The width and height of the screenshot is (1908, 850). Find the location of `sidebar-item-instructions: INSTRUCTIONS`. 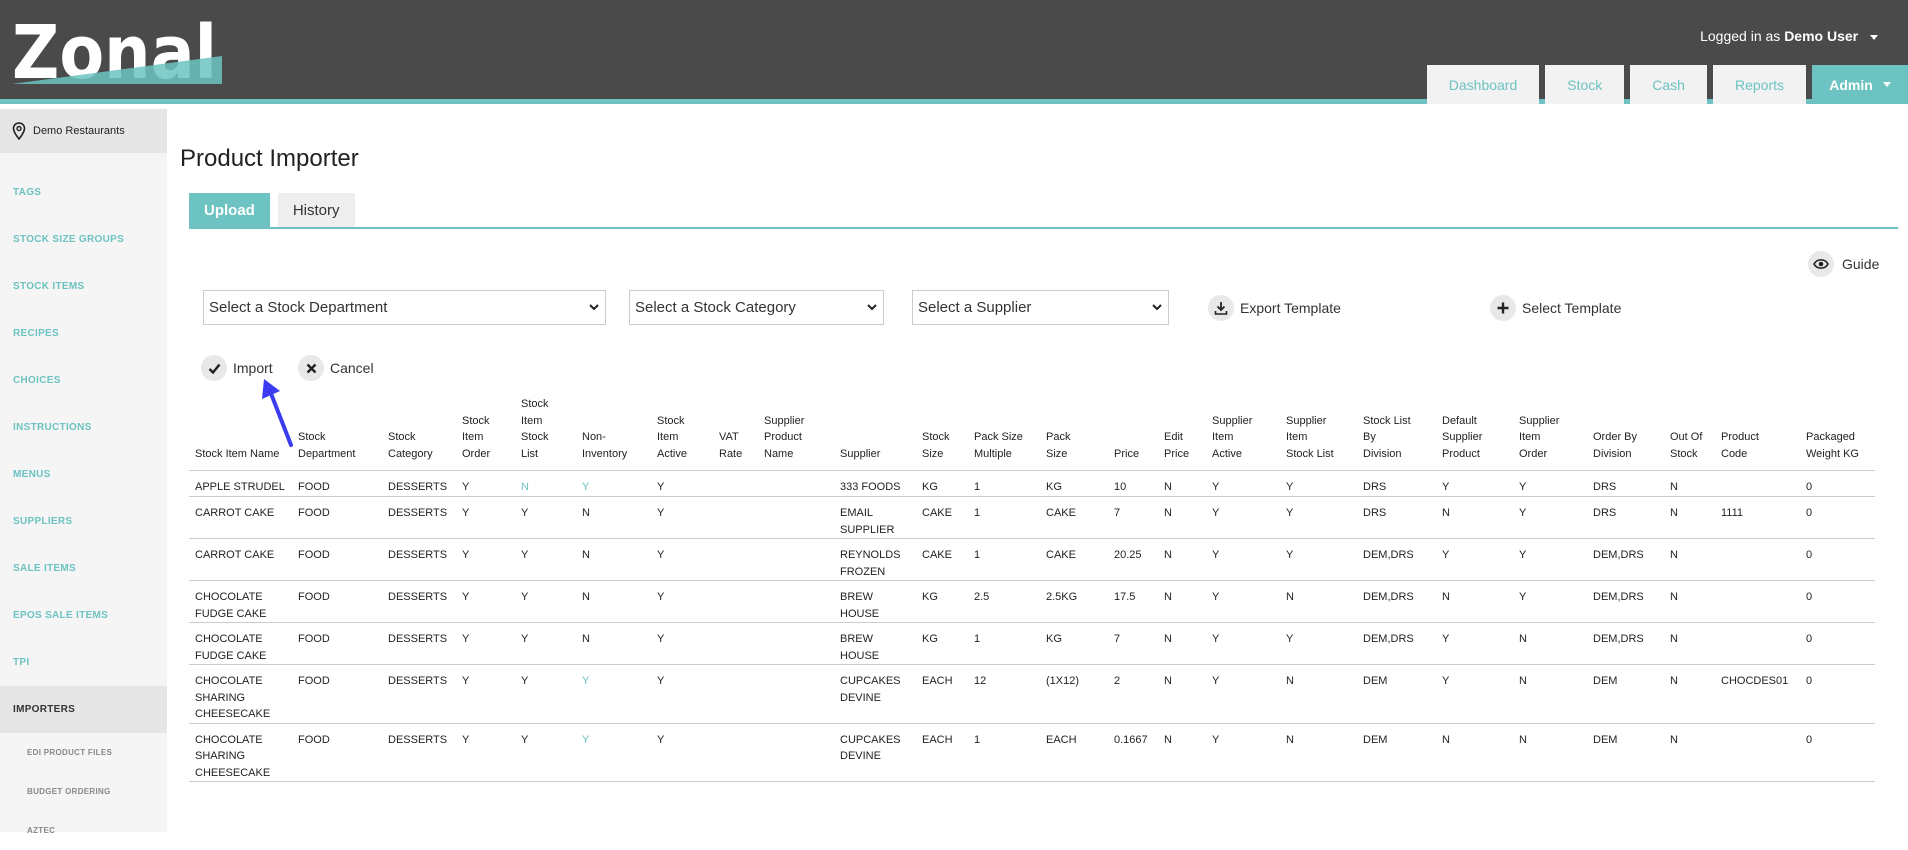

sidebar-item-instructions: INSTRUCTIONS is located at coordinates (52, 427).